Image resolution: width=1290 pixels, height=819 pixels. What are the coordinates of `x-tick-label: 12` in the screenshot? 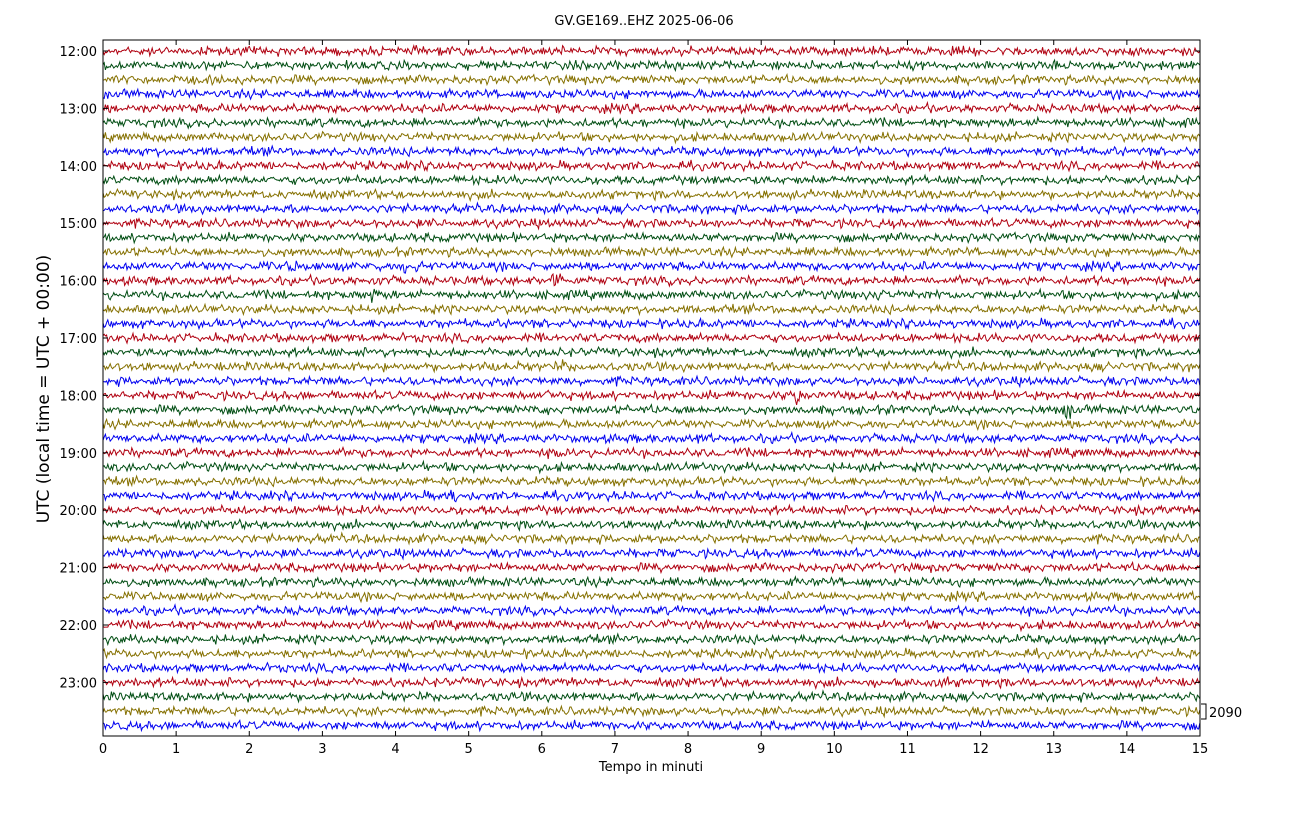 It's located at (980, 749).